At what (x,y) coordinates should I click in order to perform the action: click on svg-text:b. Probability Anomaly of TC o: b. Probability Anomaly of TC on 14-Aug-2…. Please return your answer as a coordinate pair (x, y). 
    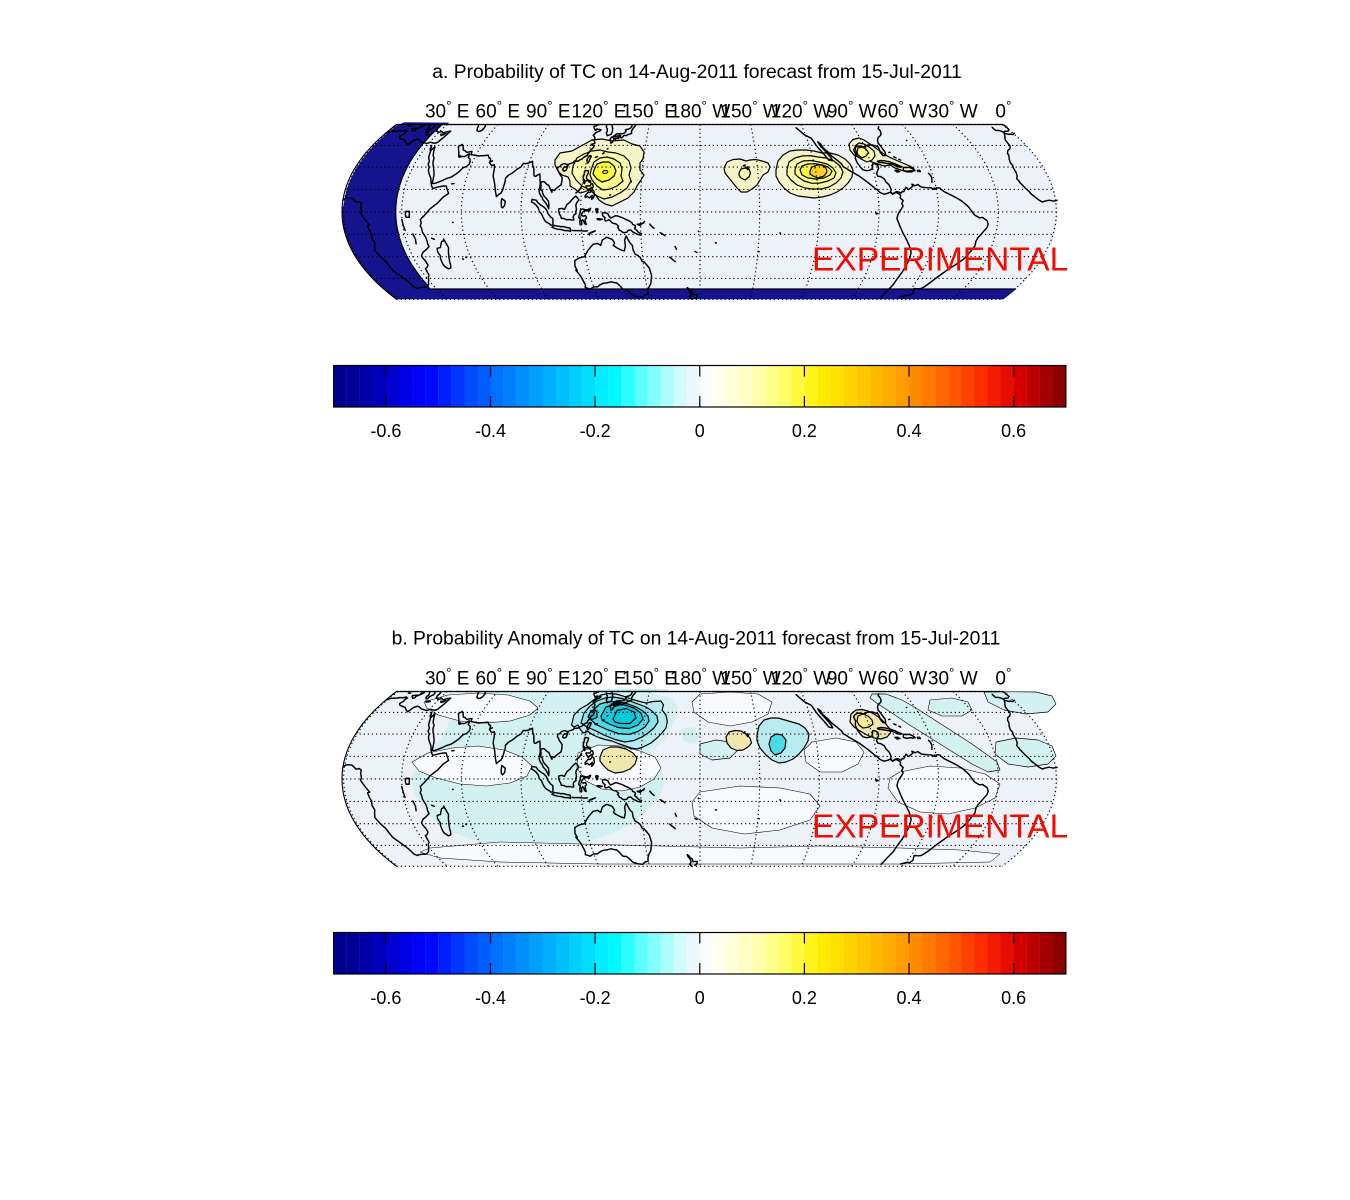
    Looking at the image, I should click on (696, 639).